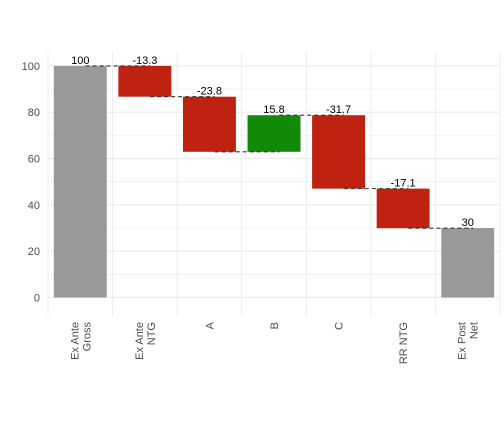 The image size is (504, 437). I want to click on x-tick-label: RR NTG, so click(404, 343).